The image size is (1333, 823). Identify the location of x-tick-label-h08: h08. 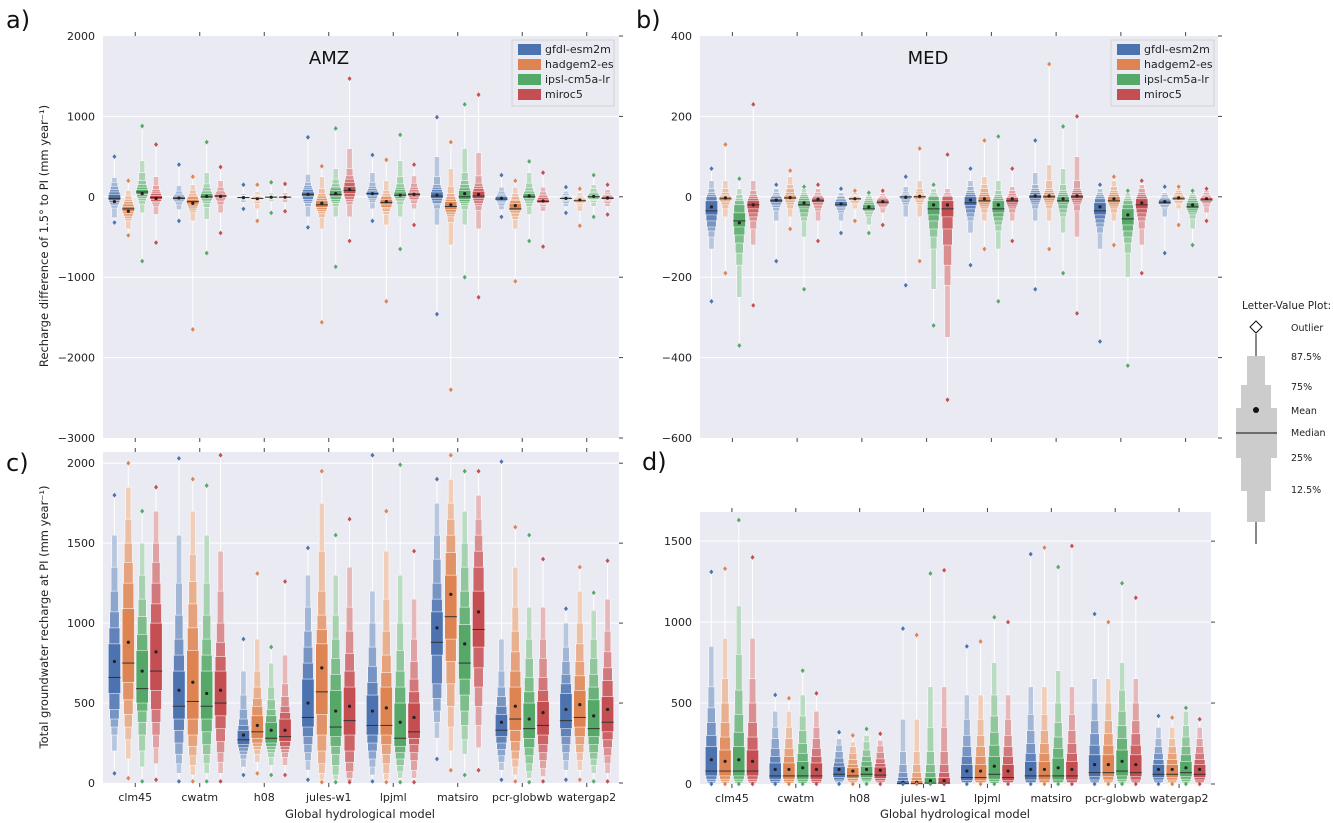
(264, 797).